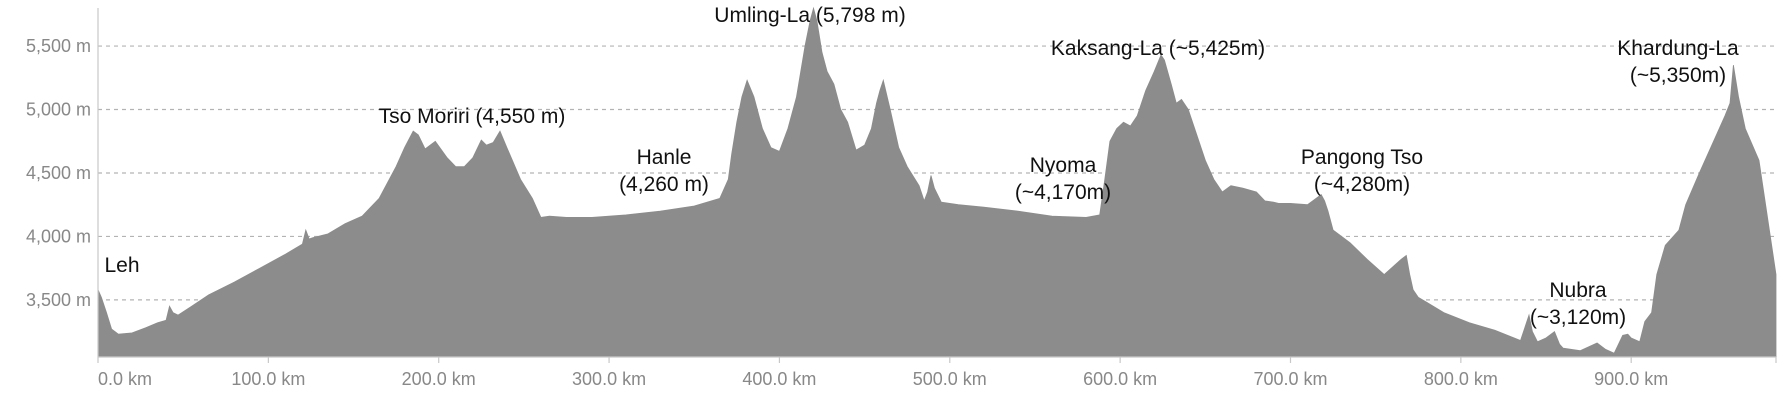 The image size is (1782, 405). I want to click on annotation-label: Pangong Tso, so click(1362, 157).